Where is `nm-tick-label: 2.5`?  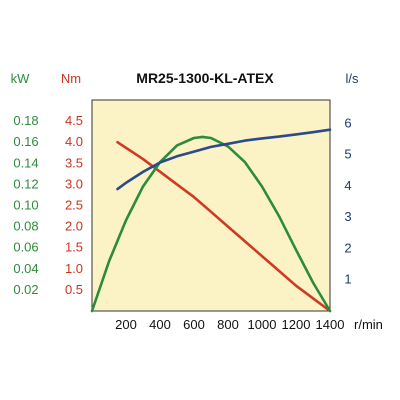
nm-tick-label: 2.5 is located at coordinates (74, 205).